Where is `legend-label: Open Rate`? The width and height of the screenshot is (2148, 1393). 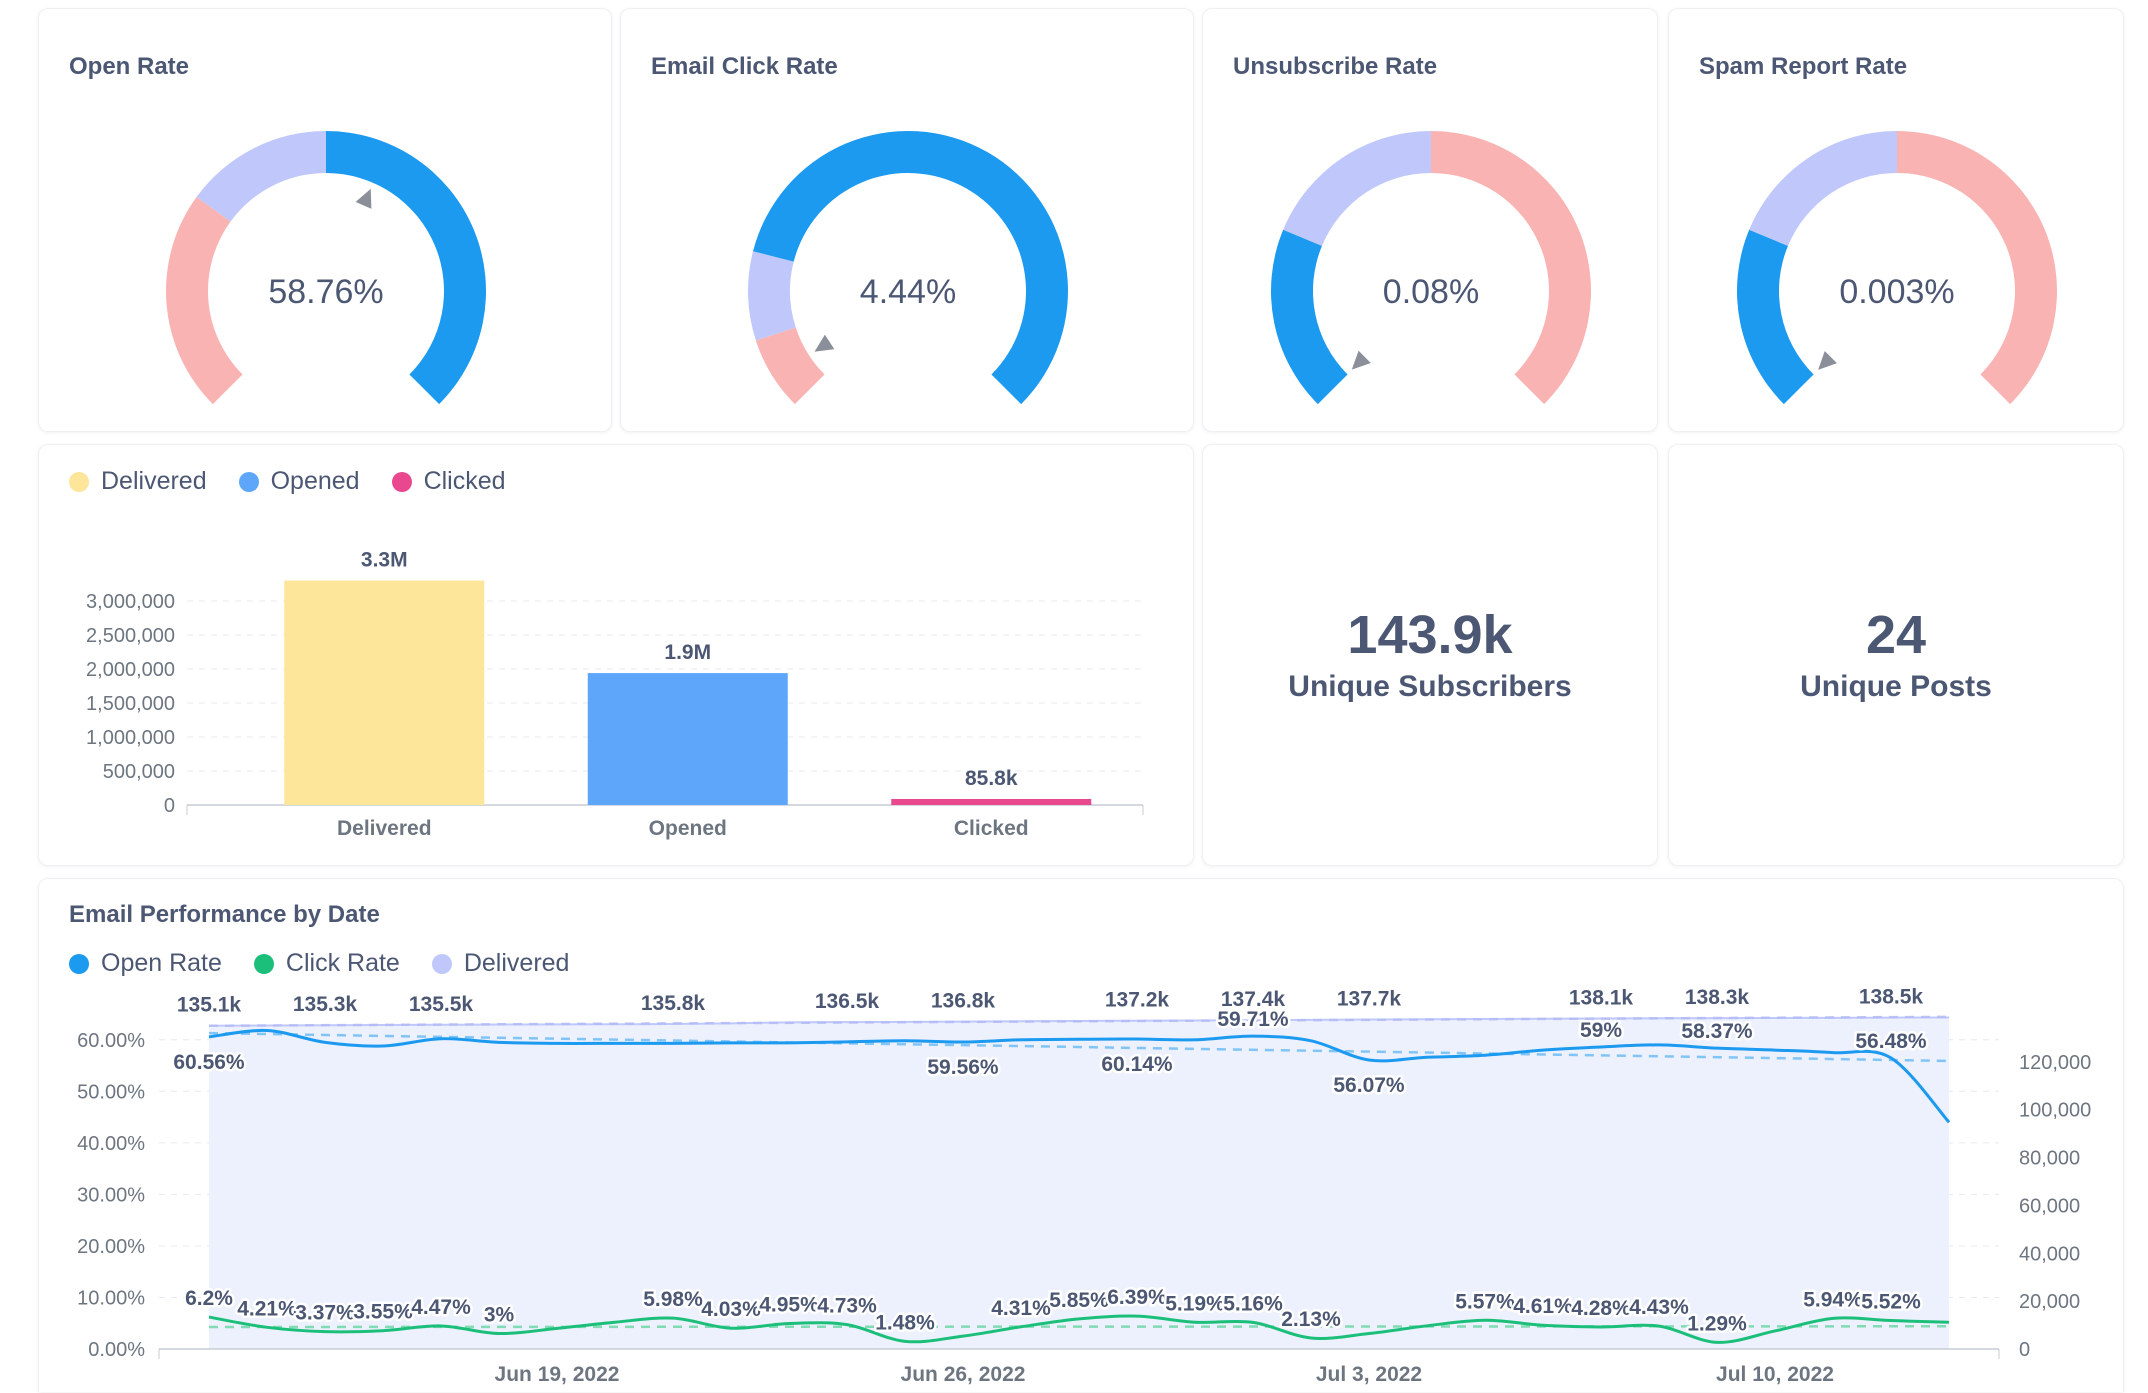
legend-label: Open Rate is located at coordinates (161, 963).